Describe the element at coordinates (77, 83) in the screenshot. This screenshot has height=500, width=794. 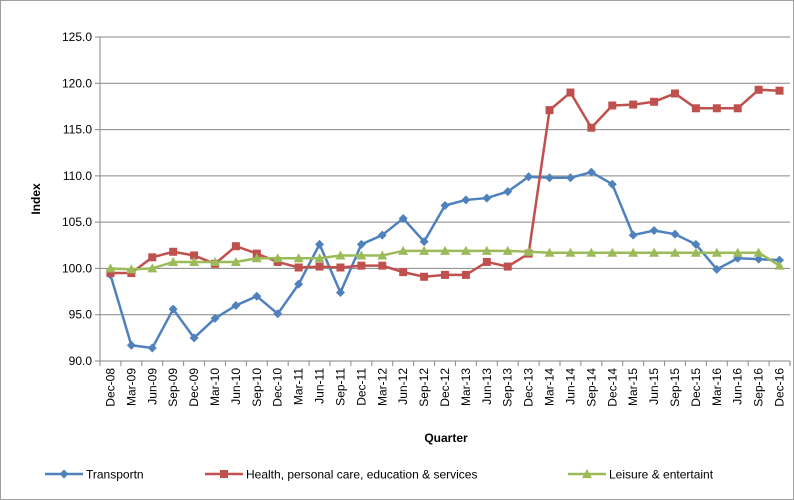
I see `y-tick-label: 120.0` at that location.